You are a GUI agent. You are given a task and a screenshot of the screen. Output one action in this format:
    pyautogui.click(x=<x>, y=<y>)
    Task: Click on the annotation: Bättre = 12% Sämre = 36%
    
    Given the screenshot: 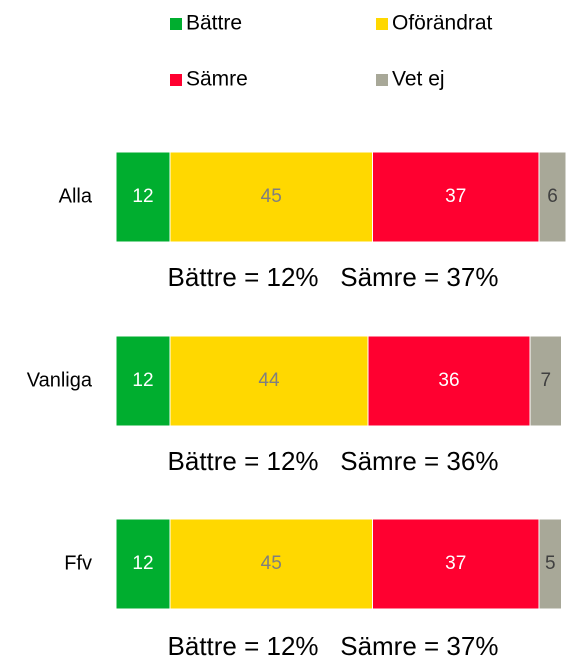 What is the action you would take?
    pyautogui.click(x=333, y=461)
    